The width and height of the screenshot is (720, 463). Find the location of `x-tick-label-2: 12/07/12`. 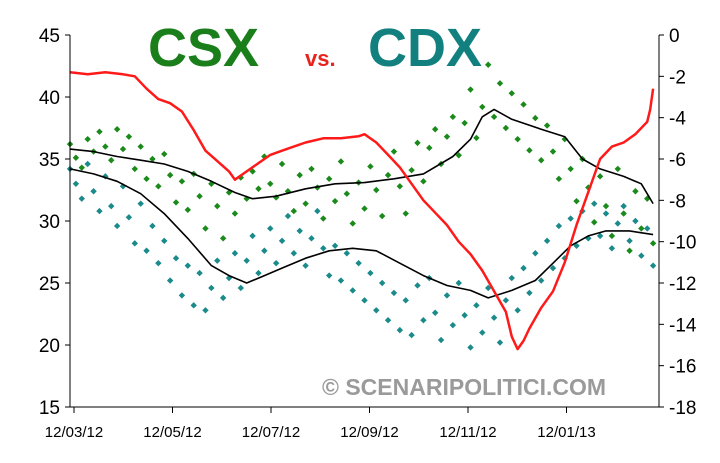

x-tick-label-2: 12/07/12 is located at coordinates (271, 432).